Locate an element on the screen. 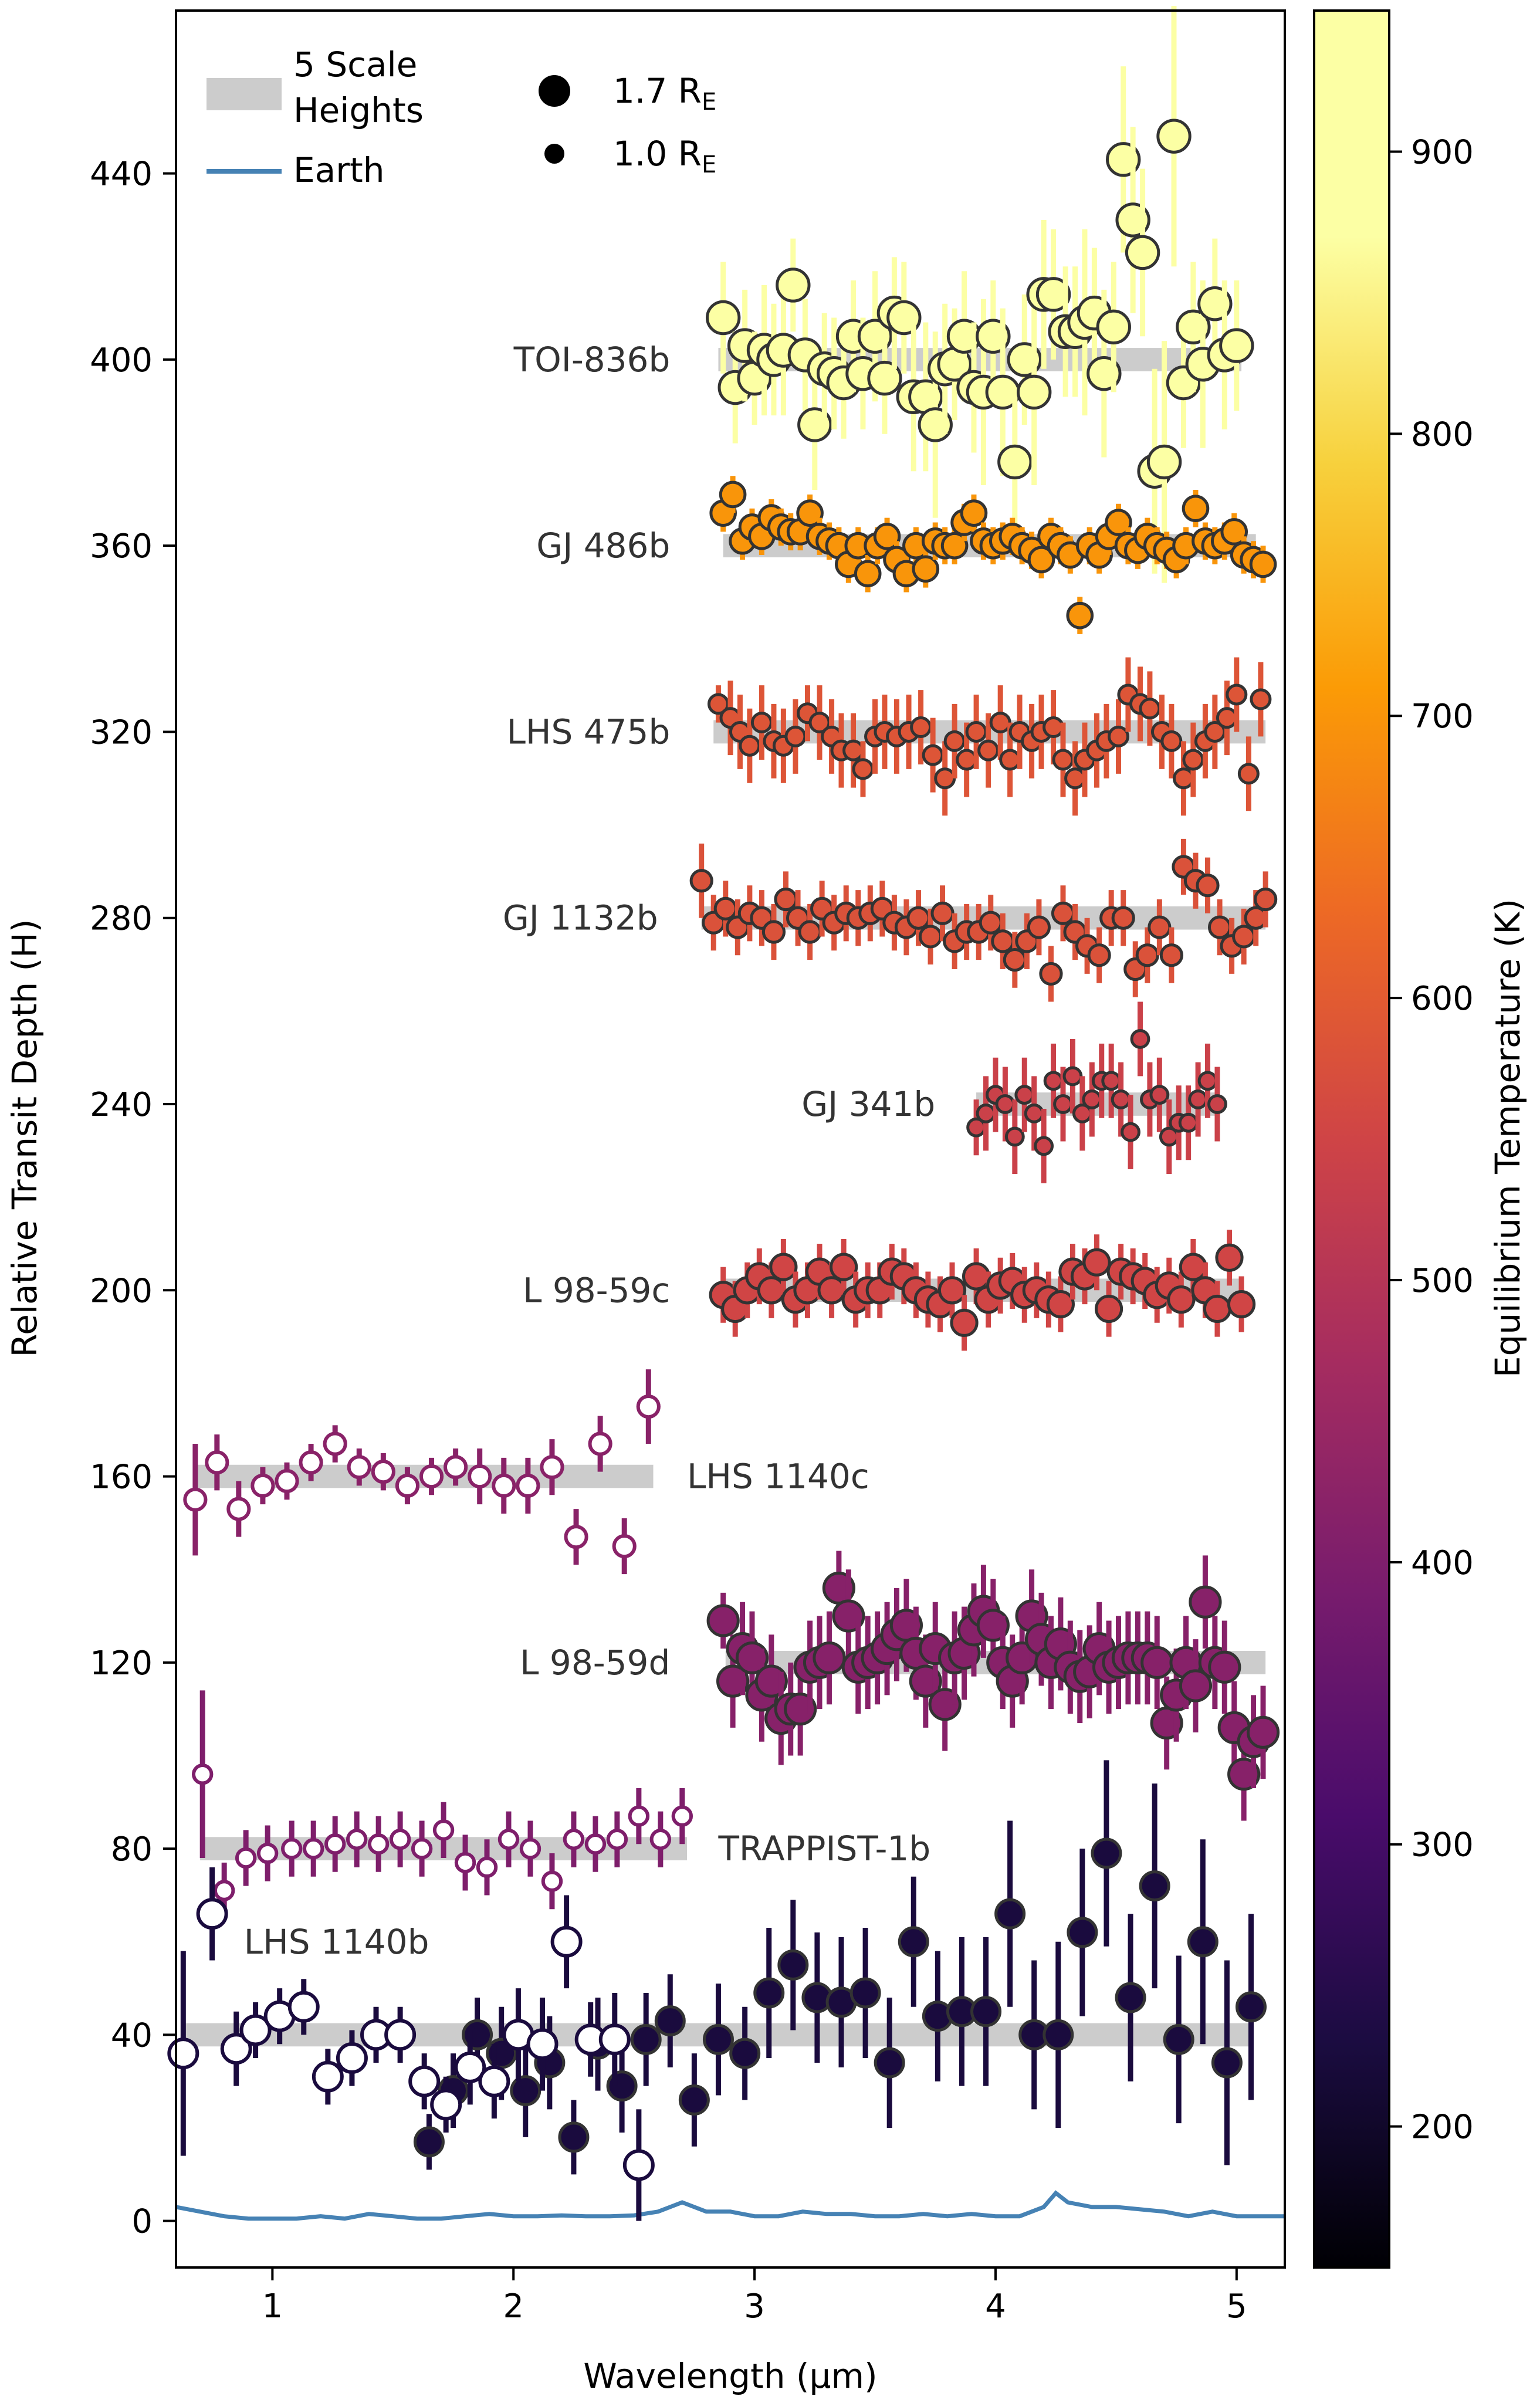  label-l-98-59d: L 98-59d is located at coordinates (595, 1663).